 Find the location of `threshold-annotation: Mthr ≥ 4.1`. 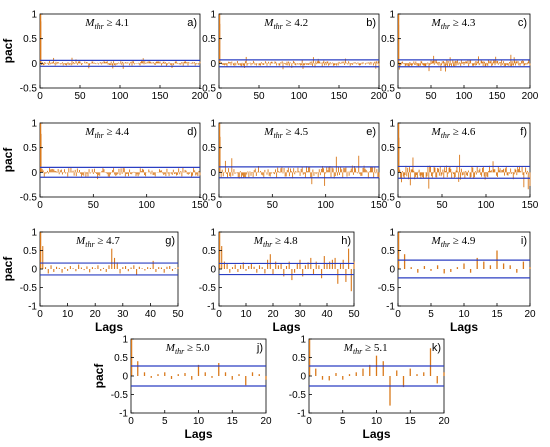

threshold-annotation: Mthr ≥ 4.1 is located at coordinates (106, 24).